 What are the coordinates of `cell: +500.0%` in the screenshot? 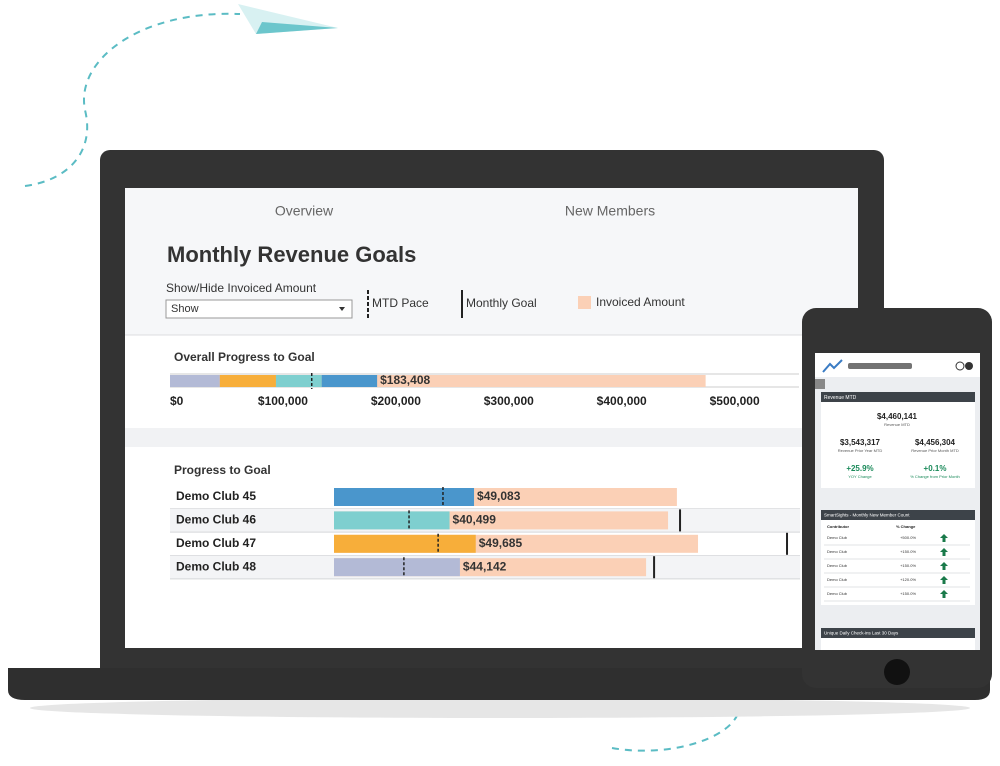 It's located at (908, 537).